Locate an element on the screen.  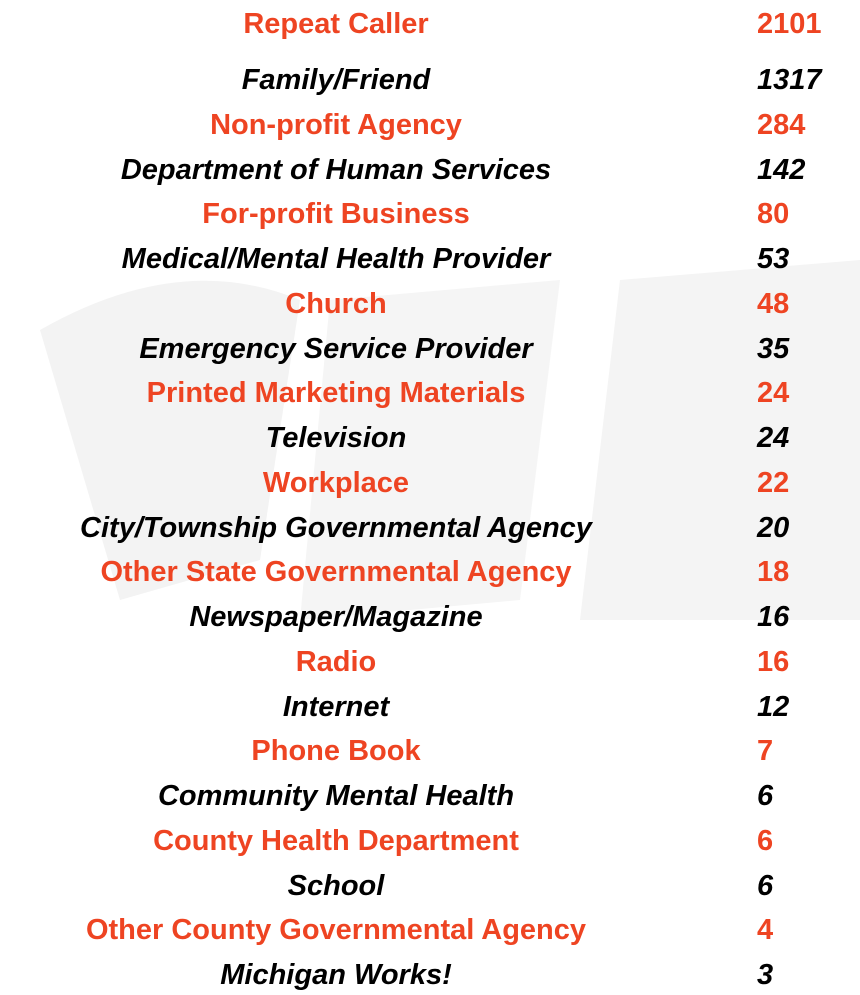
row-label: Church is located at coordinates (336, 303).